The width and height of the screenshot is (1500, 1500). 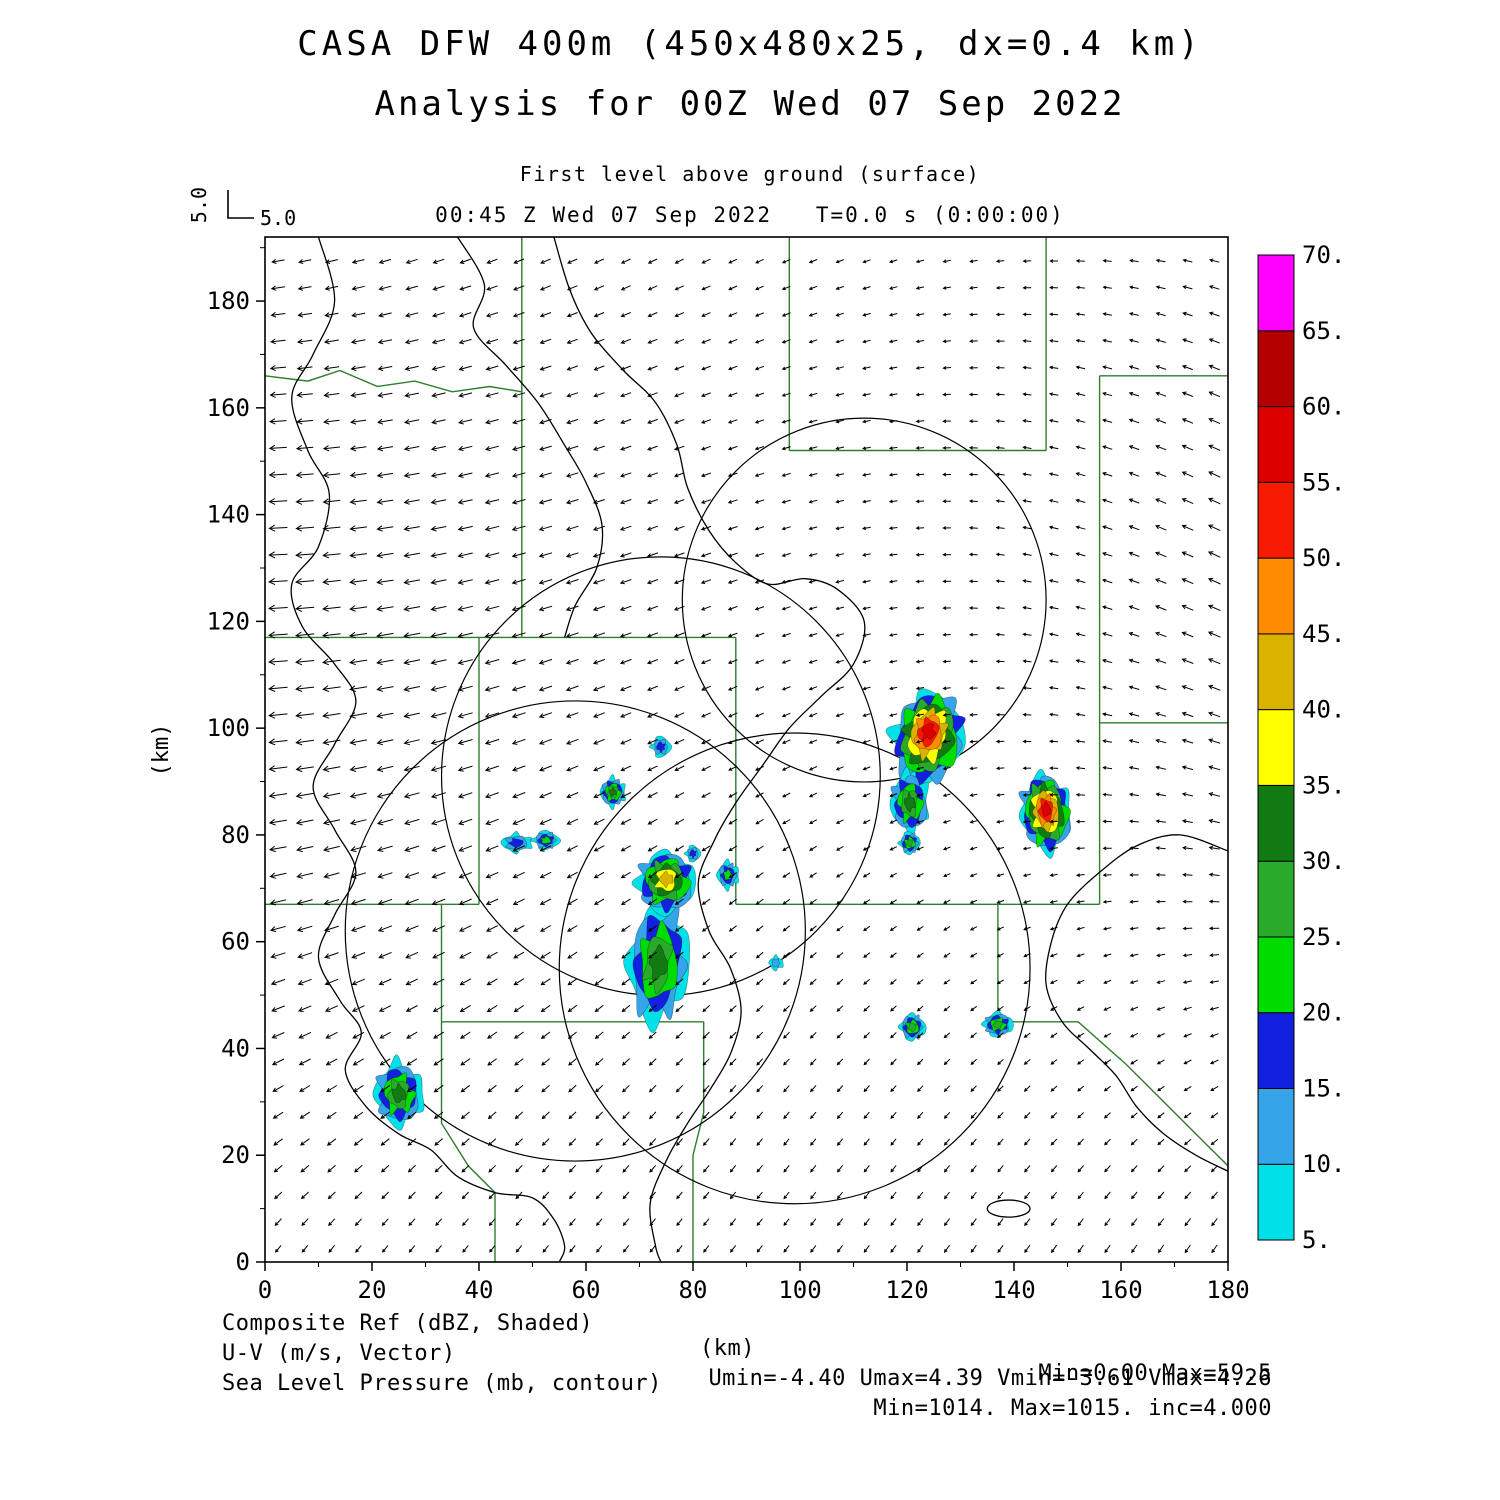 What do you see at coordinates (1323, 558) in the screenshot?
I see `svg-text: 50.` at bounding box center [1323, 558].